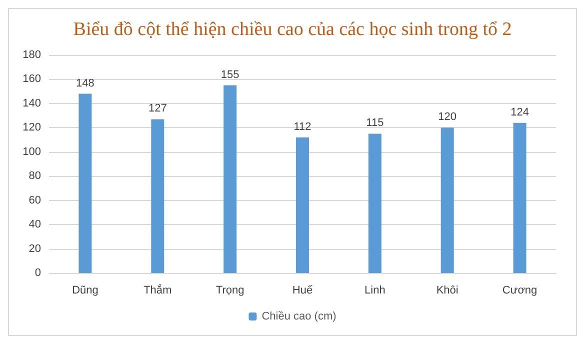  What do you see at coordinates (519, 112) in the screenshot?
I see `data-label: 124` at bounding box center [519, 112].